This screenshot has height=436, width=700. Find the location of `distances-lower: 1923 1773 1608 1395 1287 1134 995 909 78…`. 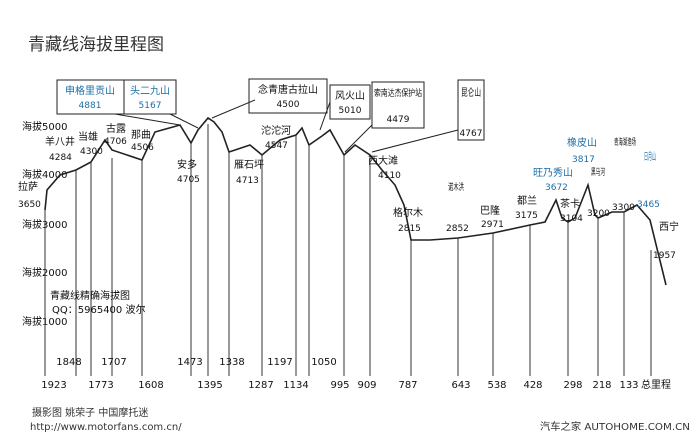

distances-lower: 1923 1773 1608 1395 1287 1134 995 909 78… is located at coordinates (356, 384).